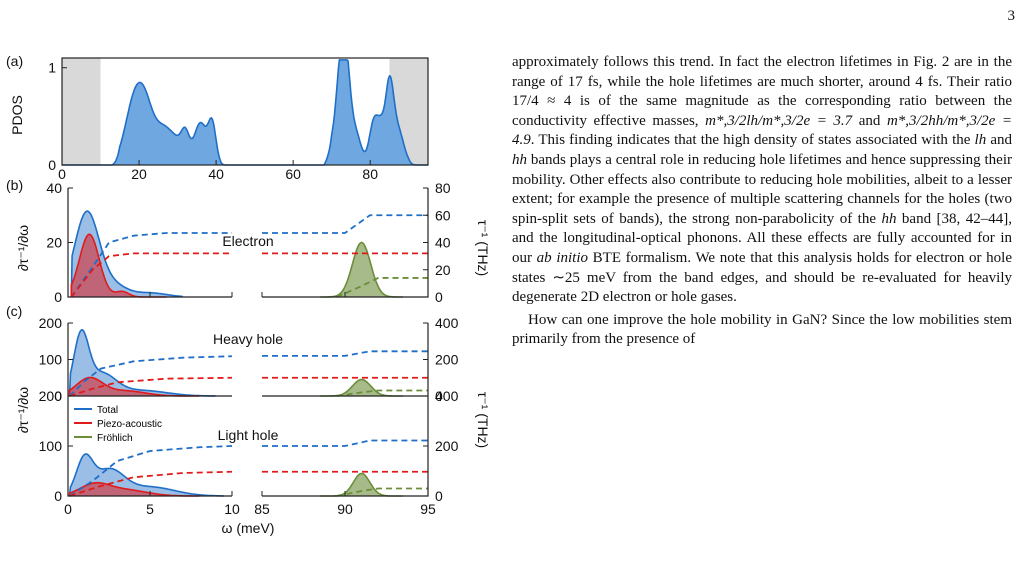 The width and height of the screenshot is (1025, 565). Describe the element at coordinates (889, 218) in the screenshot. I see `p1-hh-2: hh` at that location.